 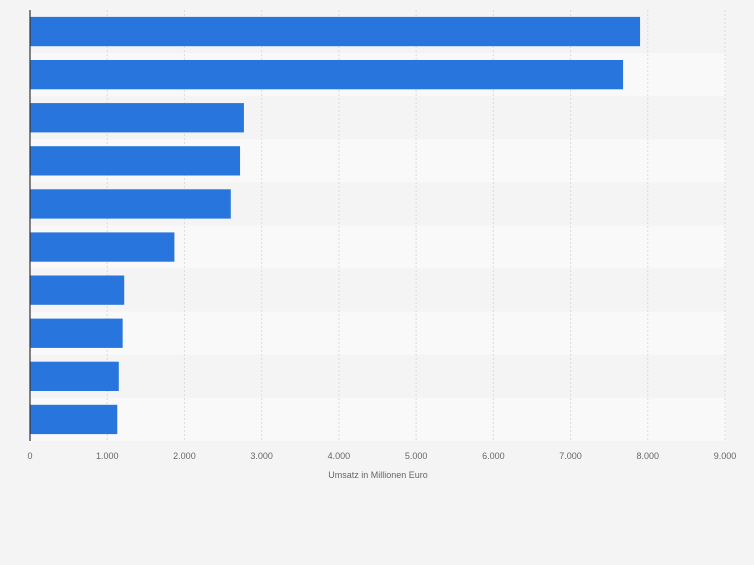 What do you see at coordinates (184, 456) in the screenshot?
I see `x-tick-label: 2.000` at bounding box center [184, 456].